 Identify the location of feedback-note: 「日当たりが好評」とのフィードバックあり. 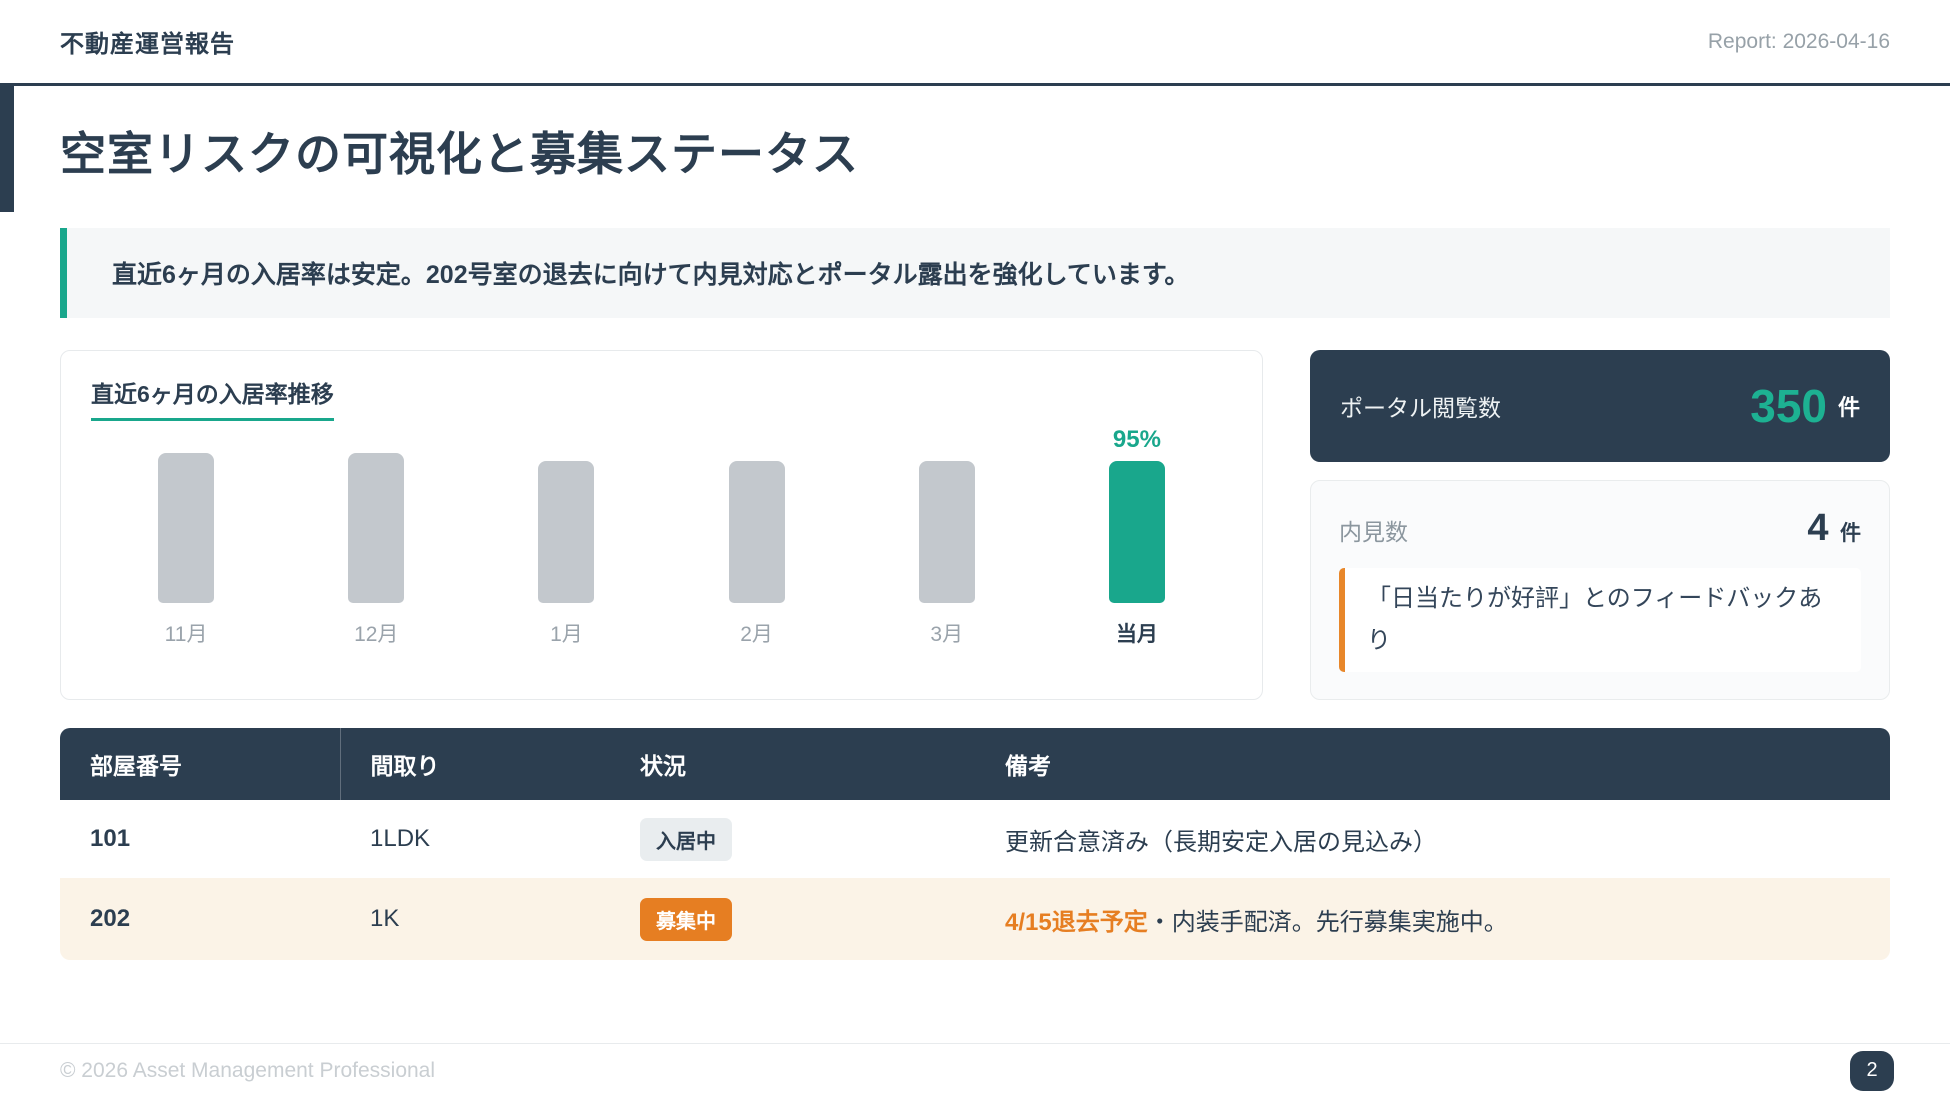
(1600, 620).